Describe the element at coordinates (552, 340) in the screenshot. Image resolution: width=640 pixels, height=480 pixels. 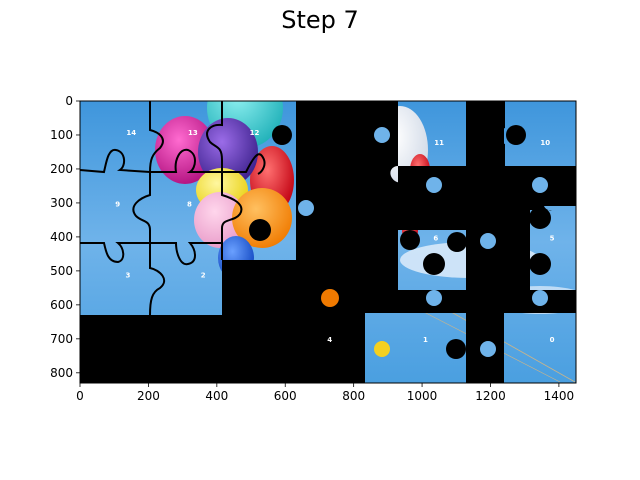
I see `piece-number-label: 0` at that location.